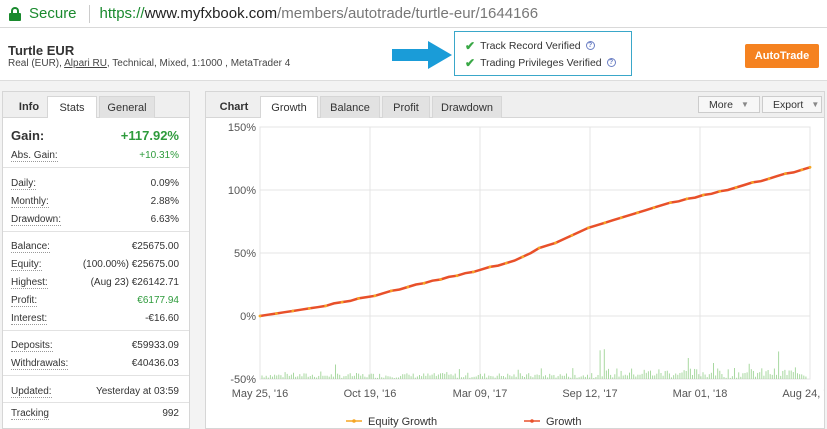  I want to click on stat-value: €59933.09, so click(155, 345).